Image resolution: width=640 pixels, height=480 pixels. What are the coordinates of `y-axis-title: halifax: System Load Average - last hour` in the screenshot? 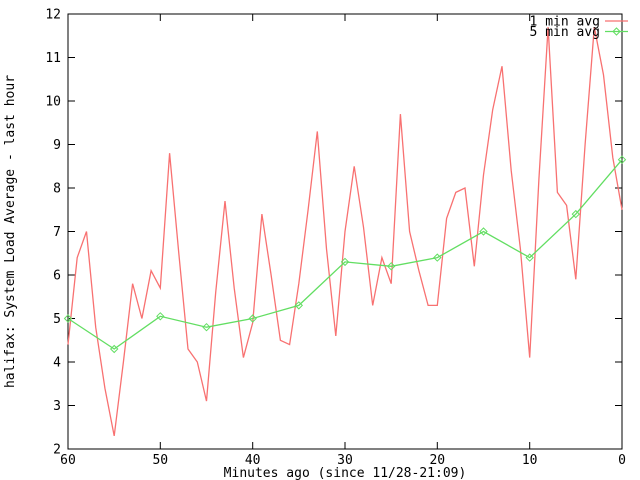 It's located at (10, 231).